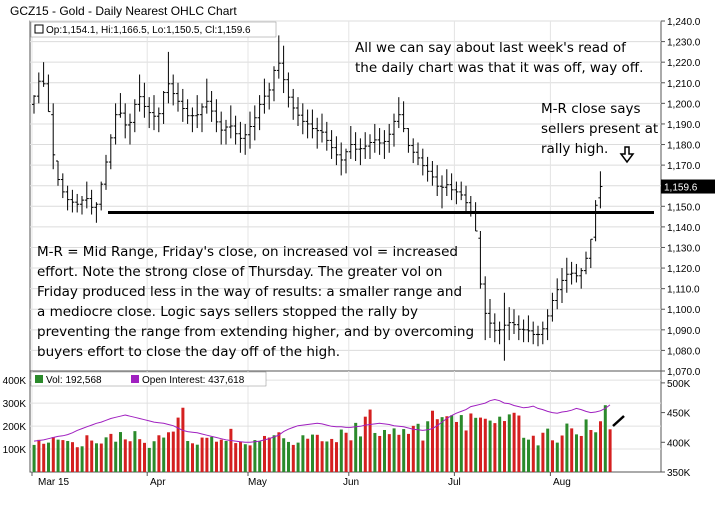 Image resolution: width=721 pixels, height=516 pixels. I want to click on open-interest-axis: 350K 400K 450K 500K, so click(676, 429).